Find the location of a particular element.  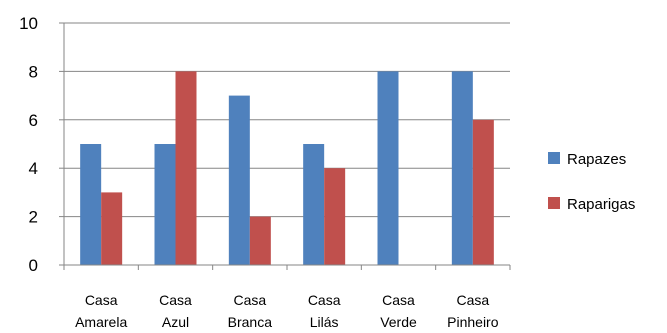

legend-swatch-raparigas is located at coordinates (554, 203).